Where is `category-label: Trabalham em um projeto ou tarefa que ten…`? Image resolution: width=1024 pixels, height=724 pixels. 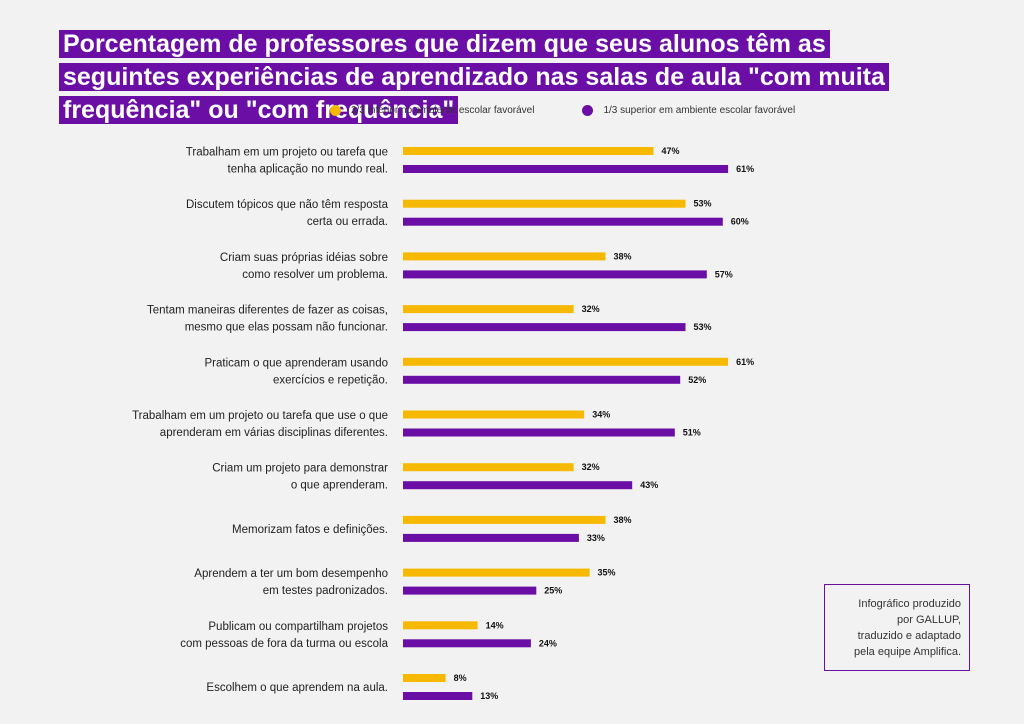
category-label: Trabalham em um projeto ou tarefa que ten… is located at coordinates (287, 161).